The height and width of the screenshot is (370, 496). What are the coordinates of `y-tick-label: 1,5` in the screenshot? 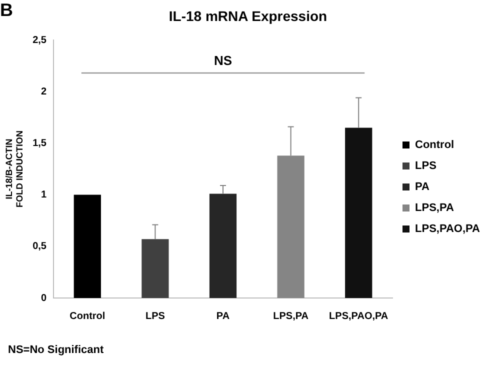 It's located at (39, 143).